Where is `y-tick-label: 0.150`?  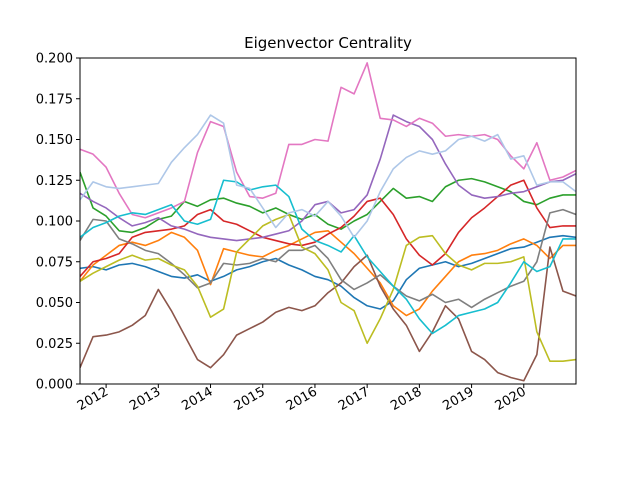
y-tick-label: 0.150 is located at coordinates (54, 140).